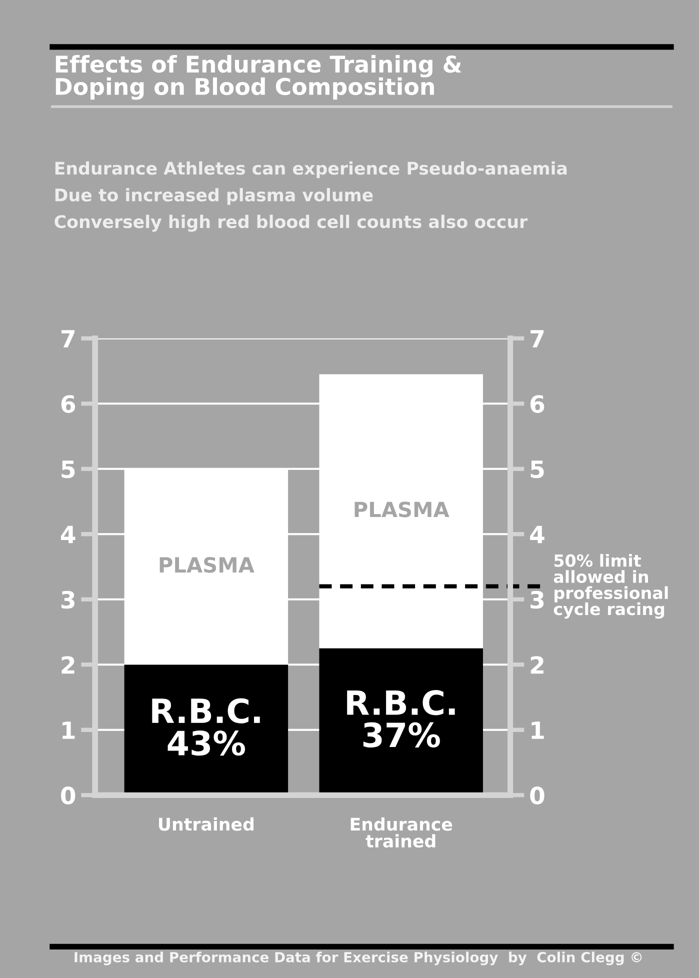 This screenshot has height=978, width=699. I want to click on ref-line-label: 50% limit allowed in professional cycle racing, so click(611, 586).